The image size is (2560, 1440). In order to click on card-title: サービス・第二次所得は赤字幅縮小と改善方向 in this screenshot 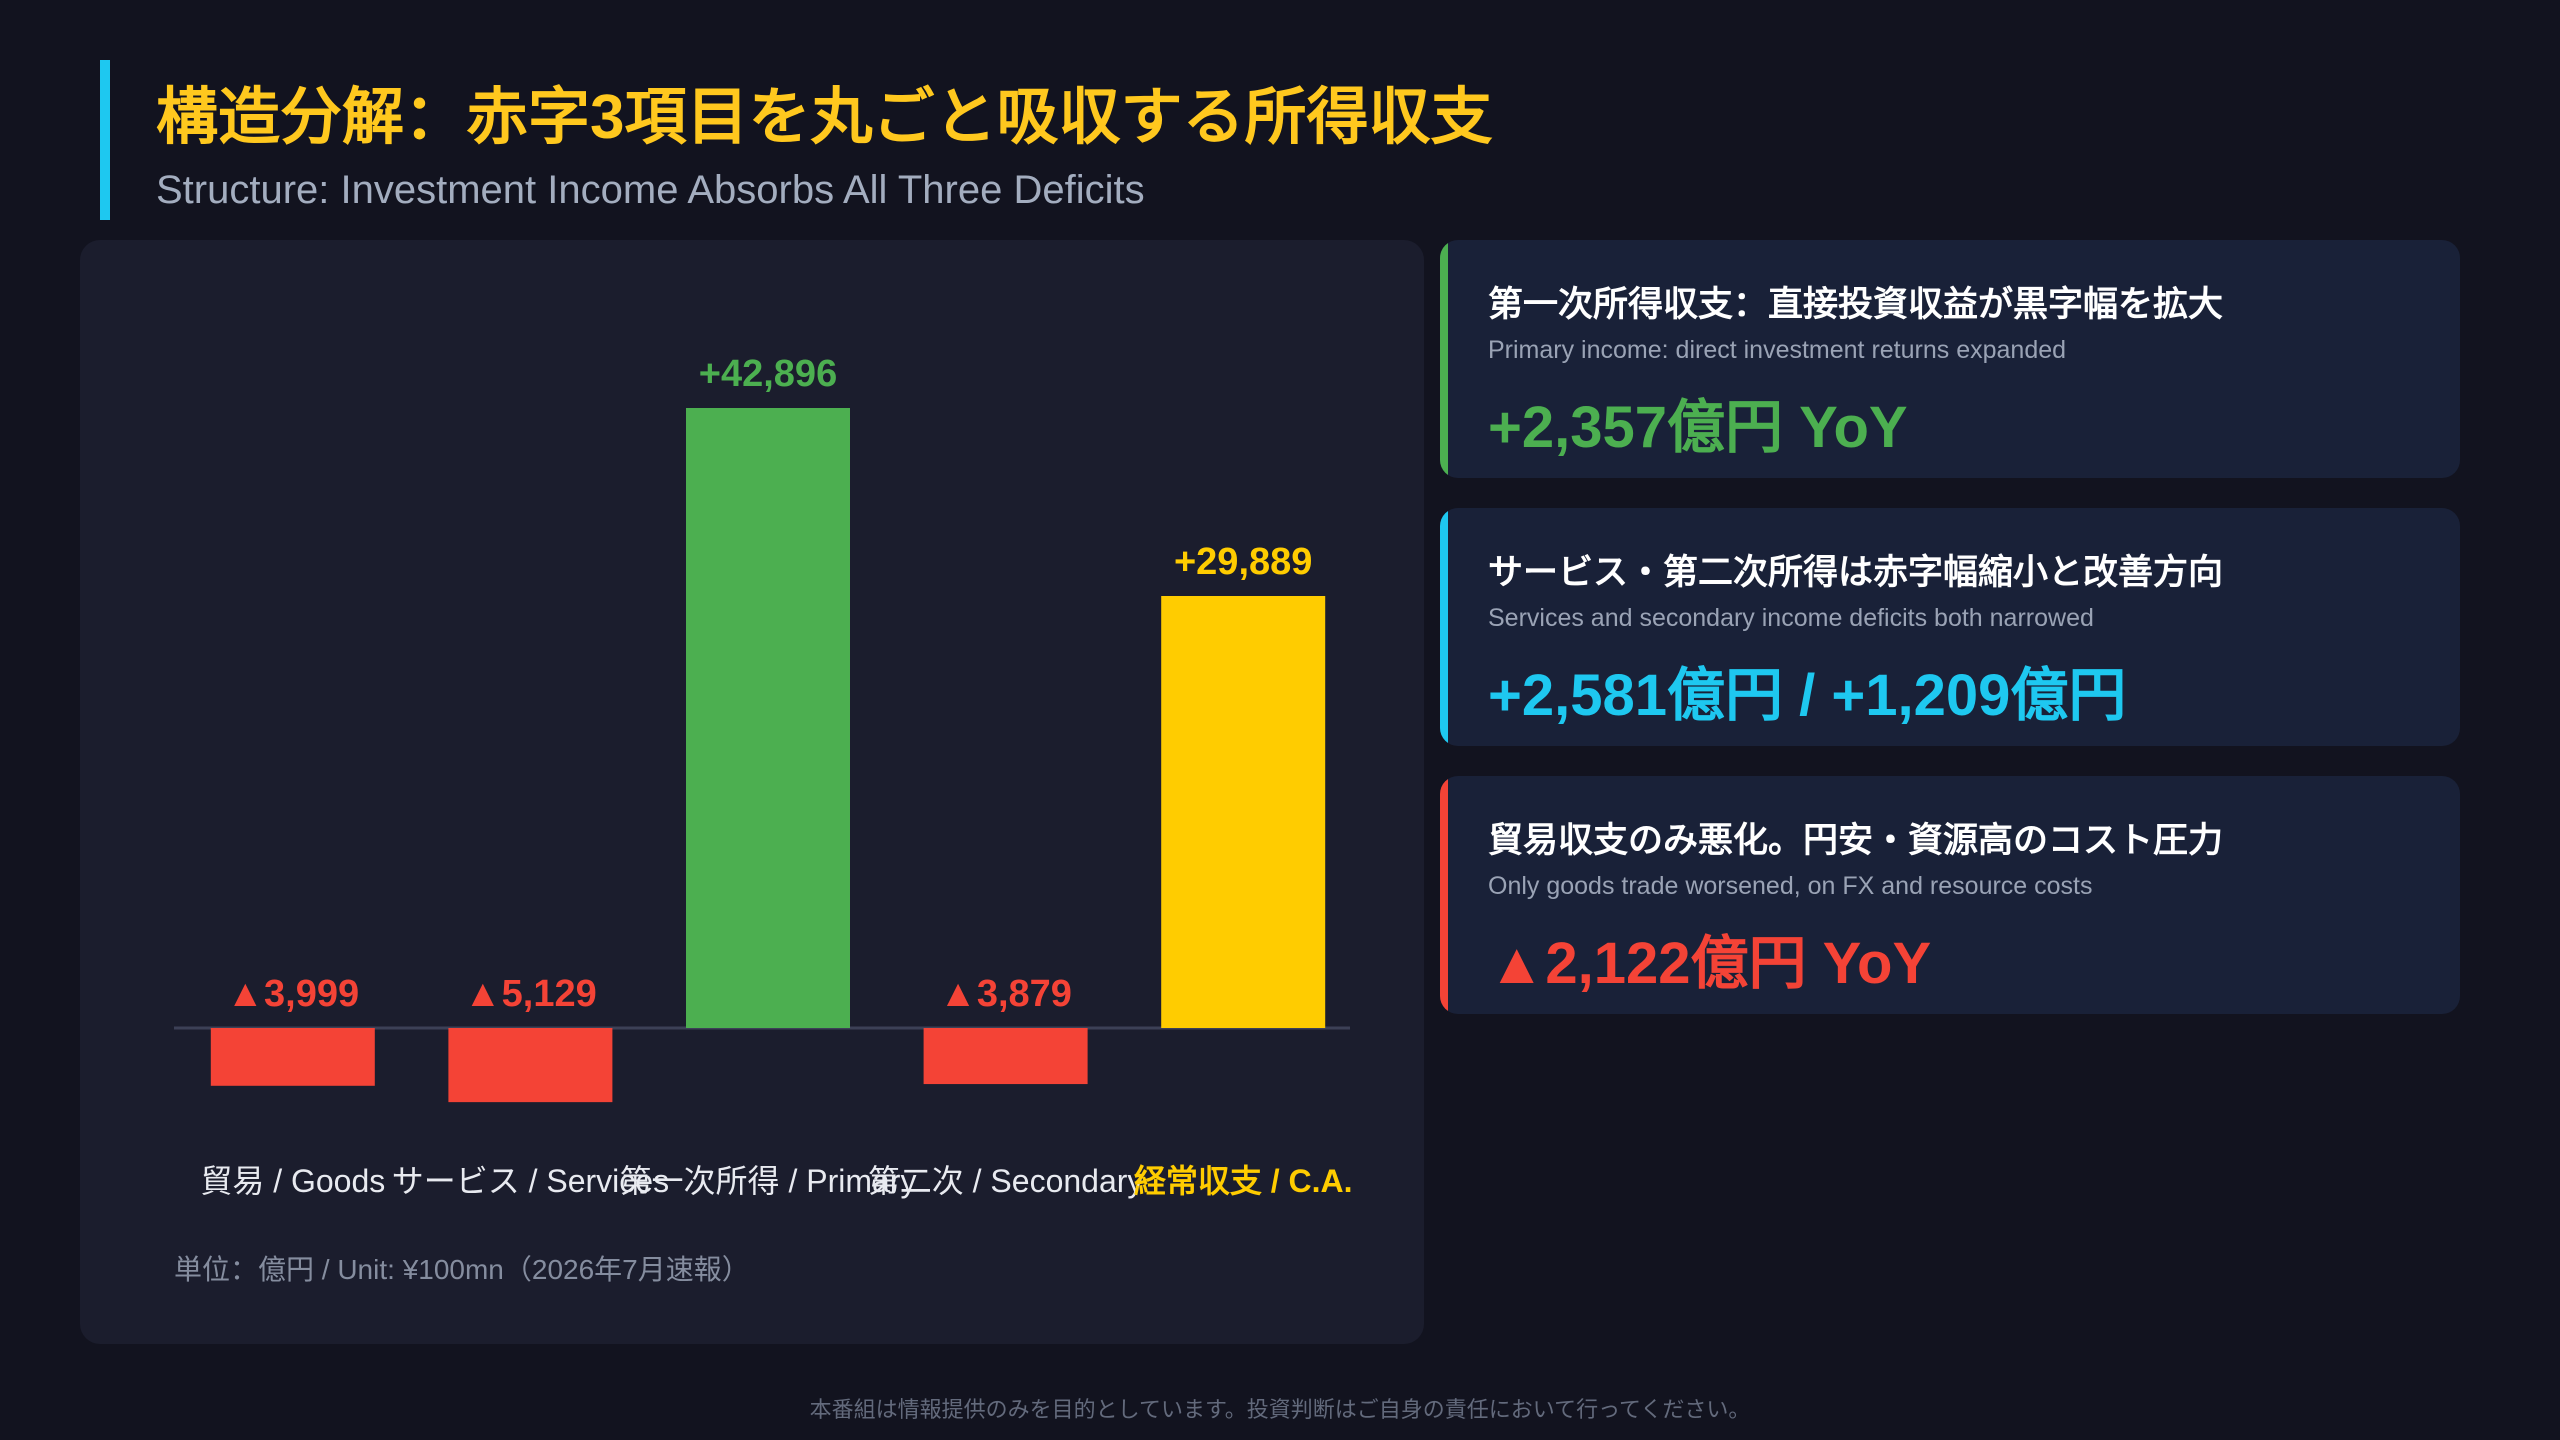, I will do `click(1856, 572)`.